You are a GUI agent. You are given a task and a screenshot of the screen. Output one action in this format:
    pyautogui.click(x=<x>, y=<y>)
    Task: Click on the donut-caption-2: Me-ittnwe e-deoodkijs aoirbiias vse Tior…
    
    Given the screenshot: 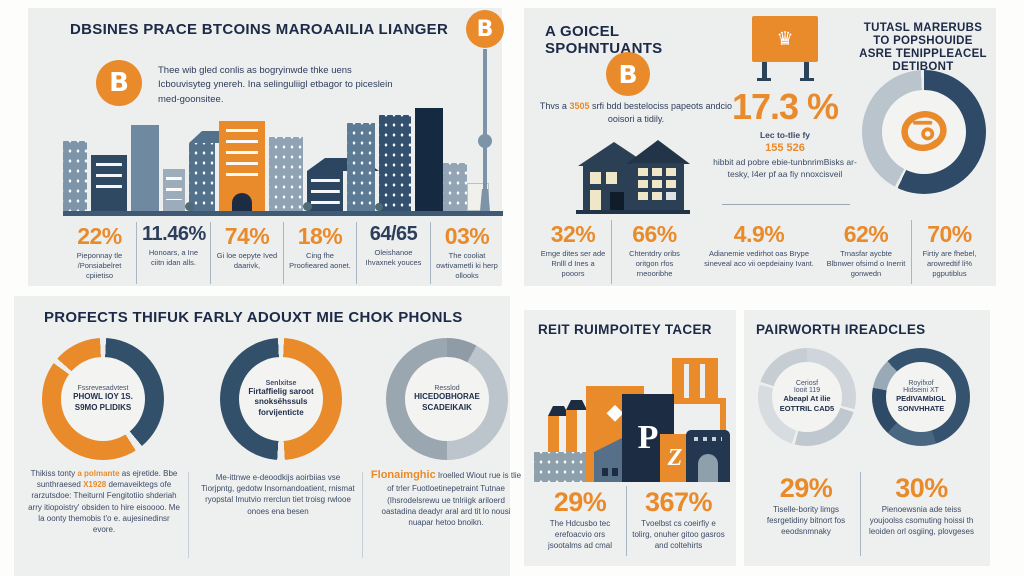 What is the action you would take?
    pyautogui.click(x=278, y=494)
    